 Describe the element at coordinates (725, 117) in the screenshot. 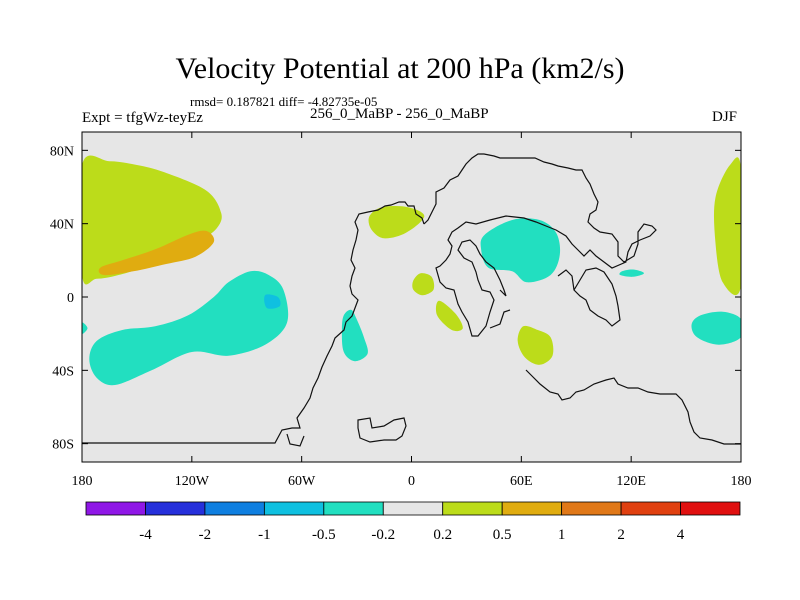

I see `season-label: DJF` at that location.